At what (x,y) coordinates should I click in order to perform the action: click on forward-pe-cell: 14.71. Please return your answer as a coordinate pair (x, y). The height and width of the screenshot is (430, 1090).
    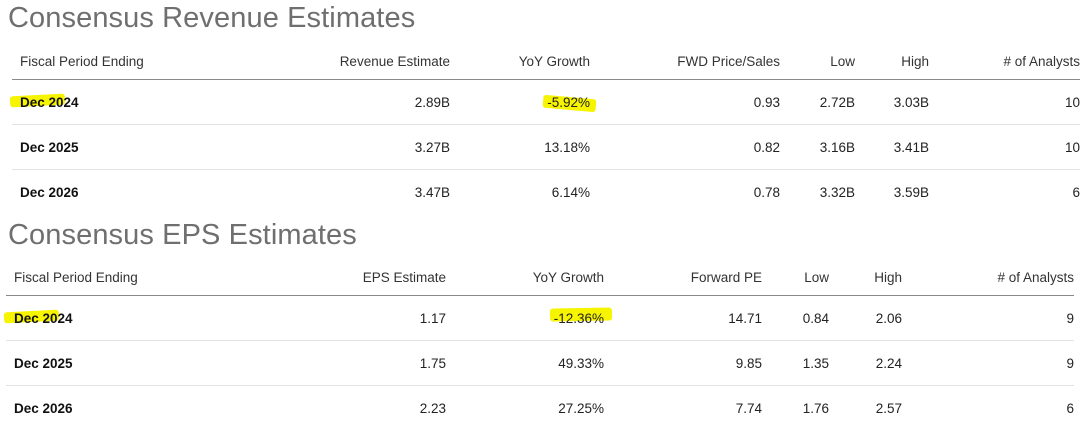
    Looking at the image, I should click on (683, 318).